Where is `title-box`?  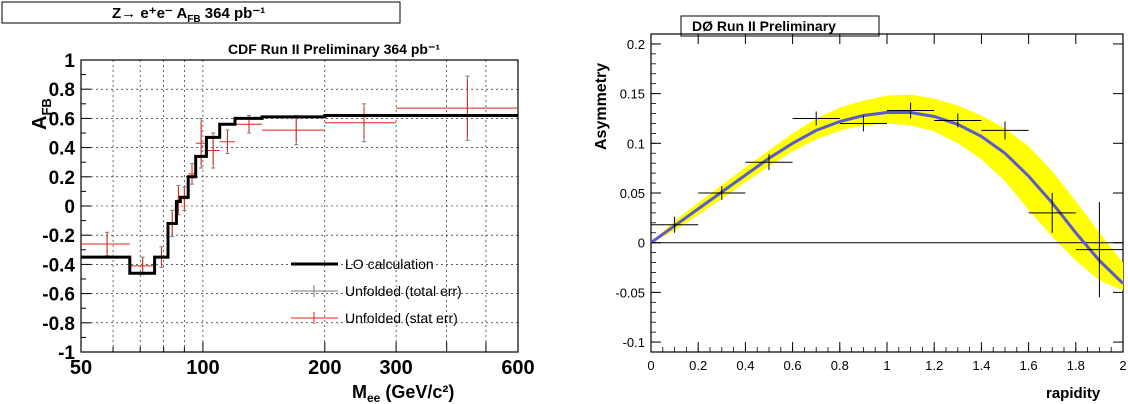
title-box is located at coordinates (780, 26).